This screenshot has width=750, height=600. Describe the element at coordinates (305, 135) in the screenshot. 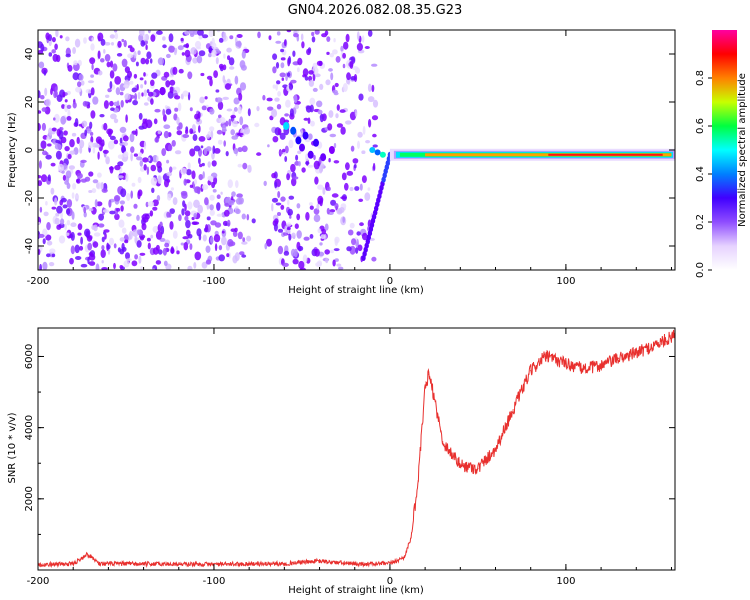

I see `cluster-blob` at that location.